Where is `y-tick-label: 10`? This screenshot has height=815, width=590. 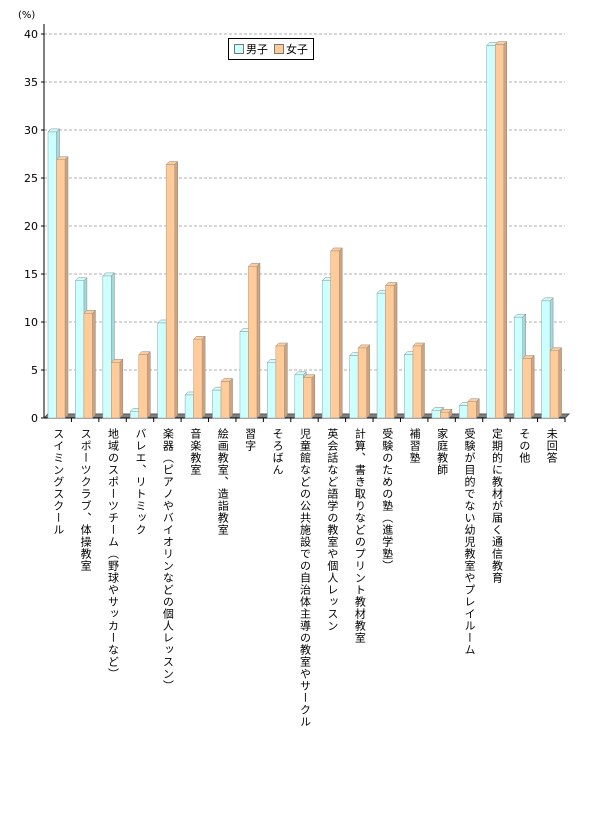 y-tick-label: 10 is located at coordinates (31, 322).